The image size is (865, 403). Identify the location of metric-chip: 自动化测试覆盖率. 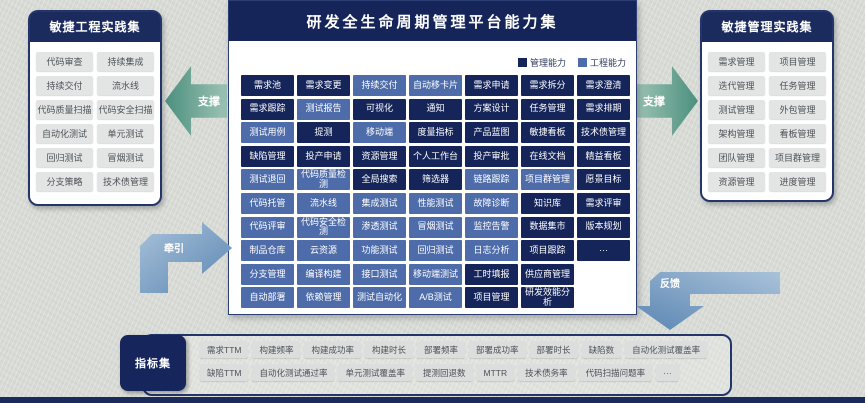
(666, 349).